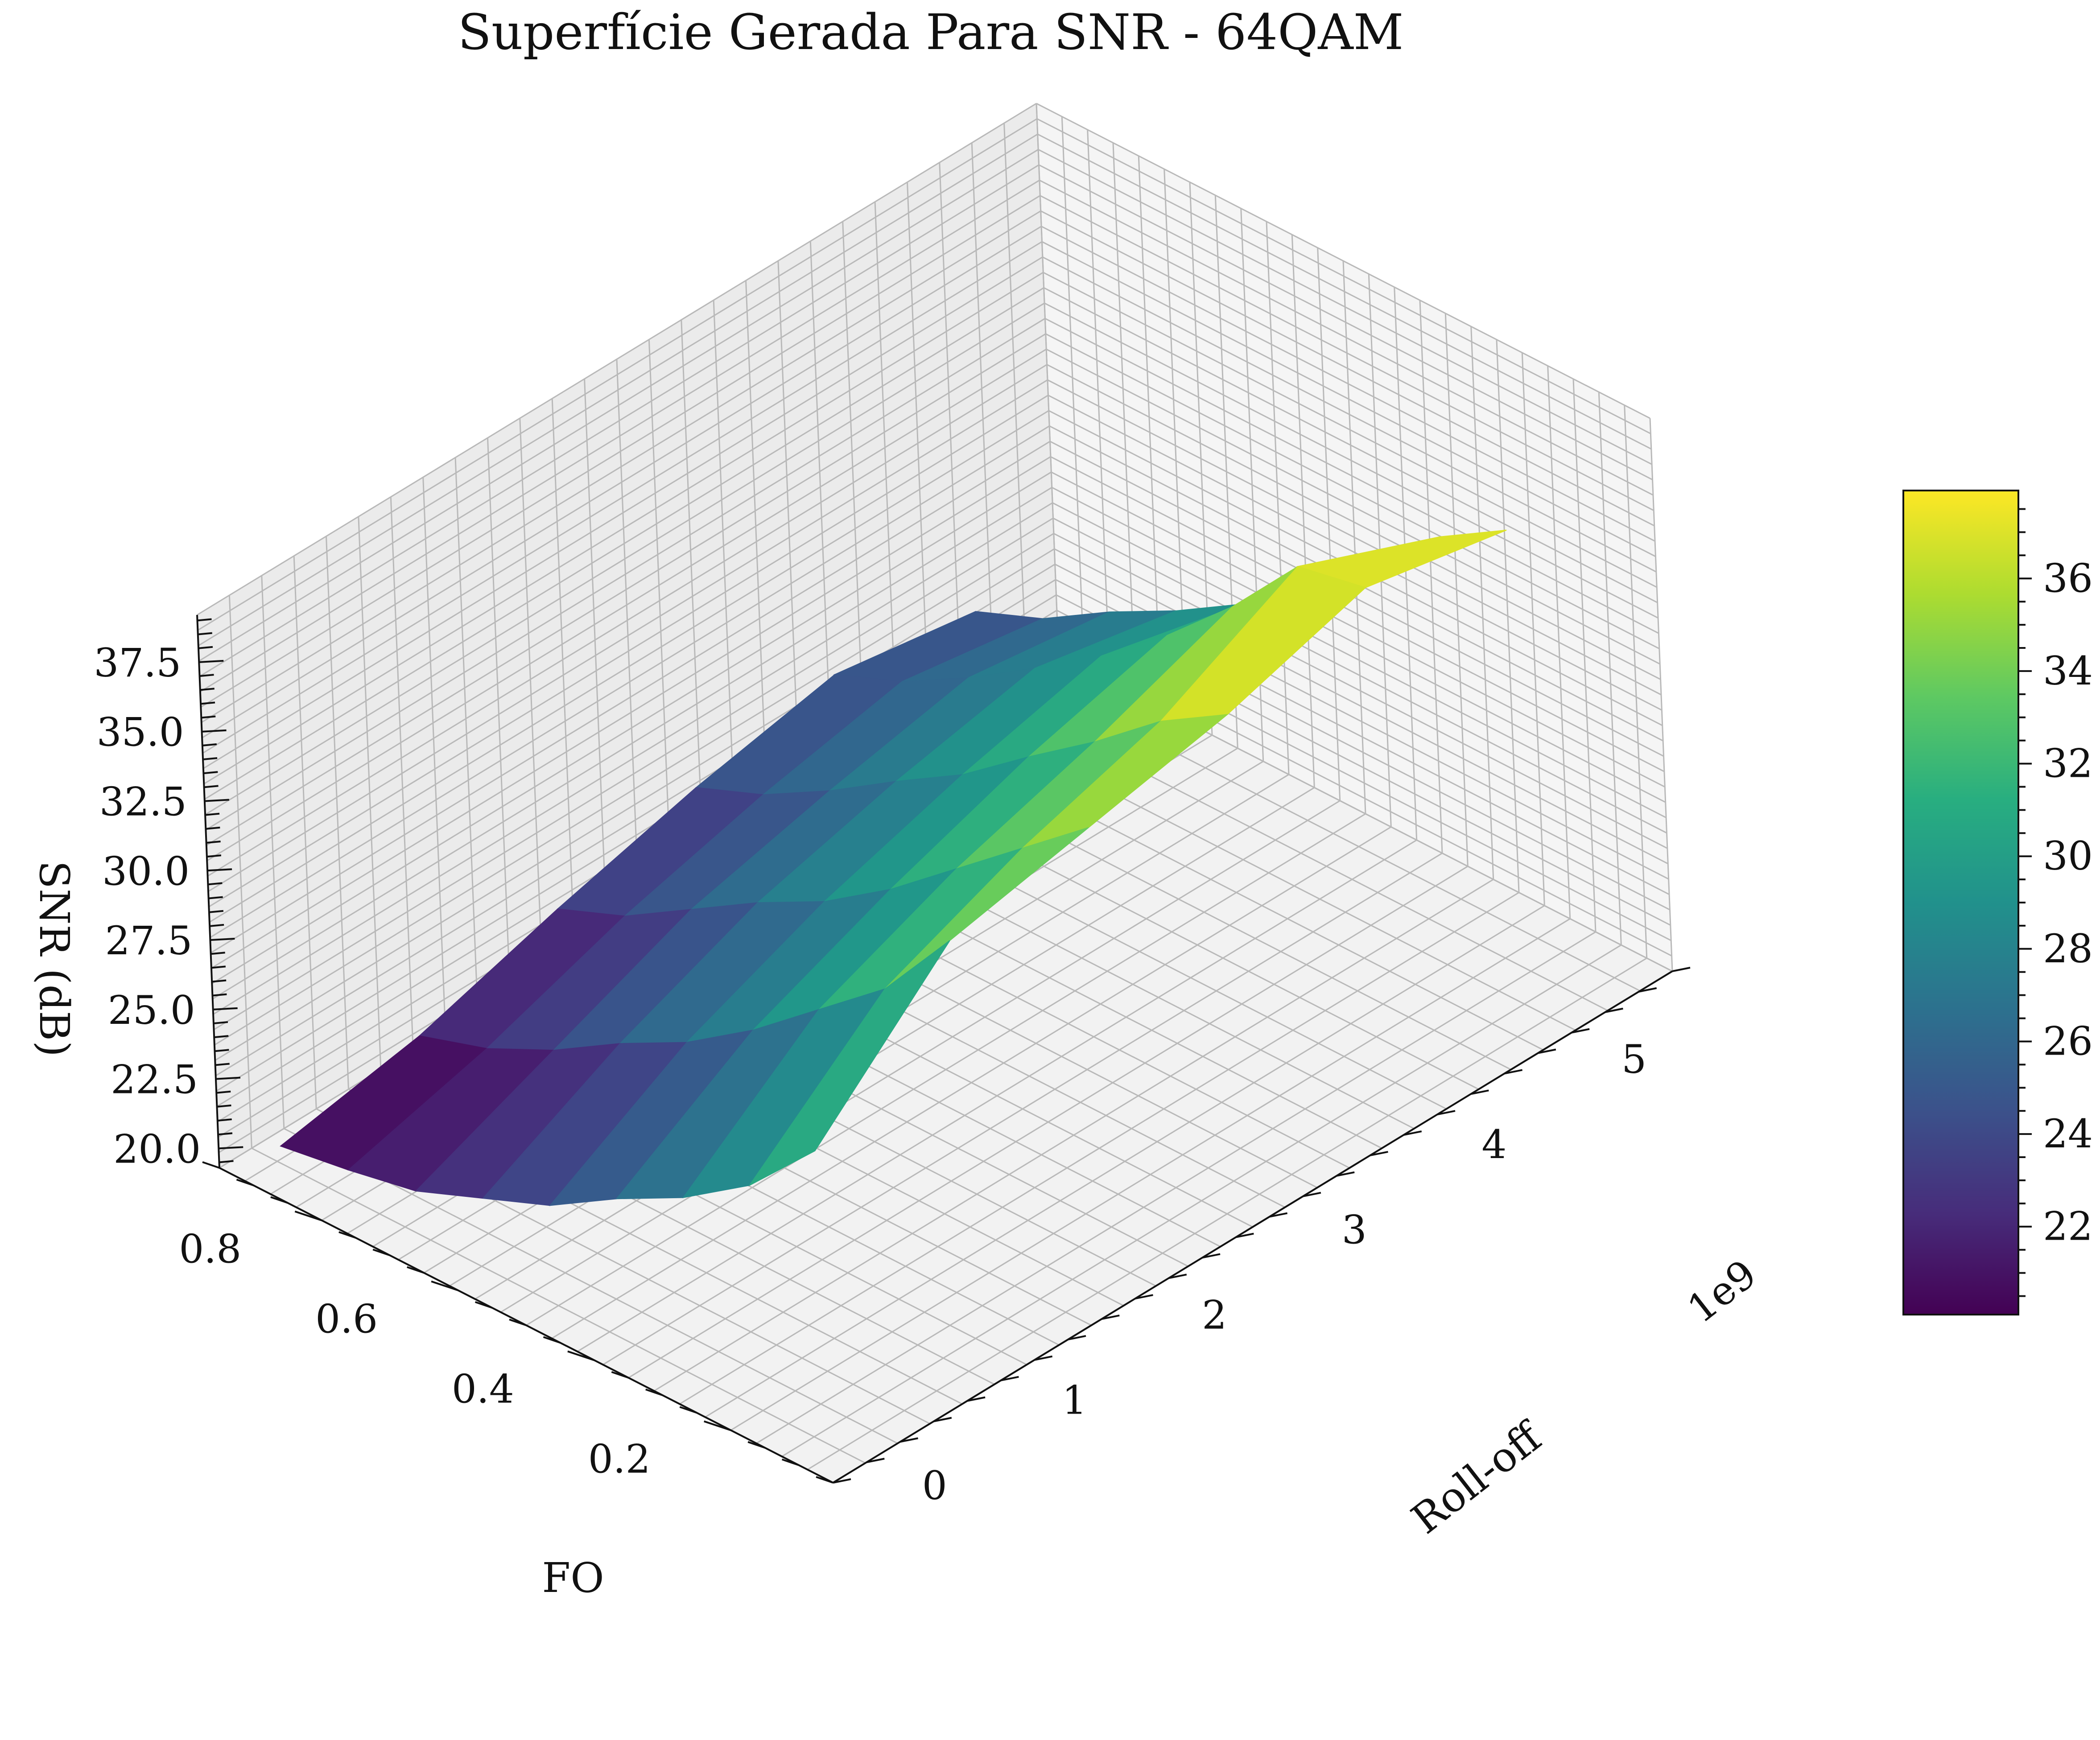 This screenshot has height=1740, width=2100. Describe the element at coordinates (143, 802) in the screenshot. I see `z-tick-label: 32.5` at that location.